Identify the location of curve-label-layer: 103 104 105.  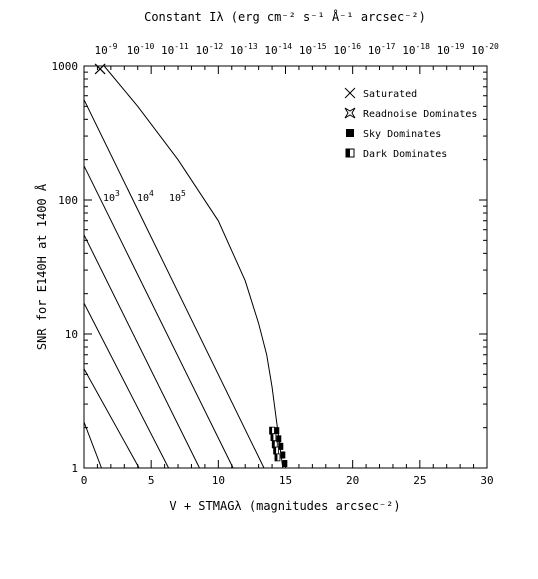
(144, 196).